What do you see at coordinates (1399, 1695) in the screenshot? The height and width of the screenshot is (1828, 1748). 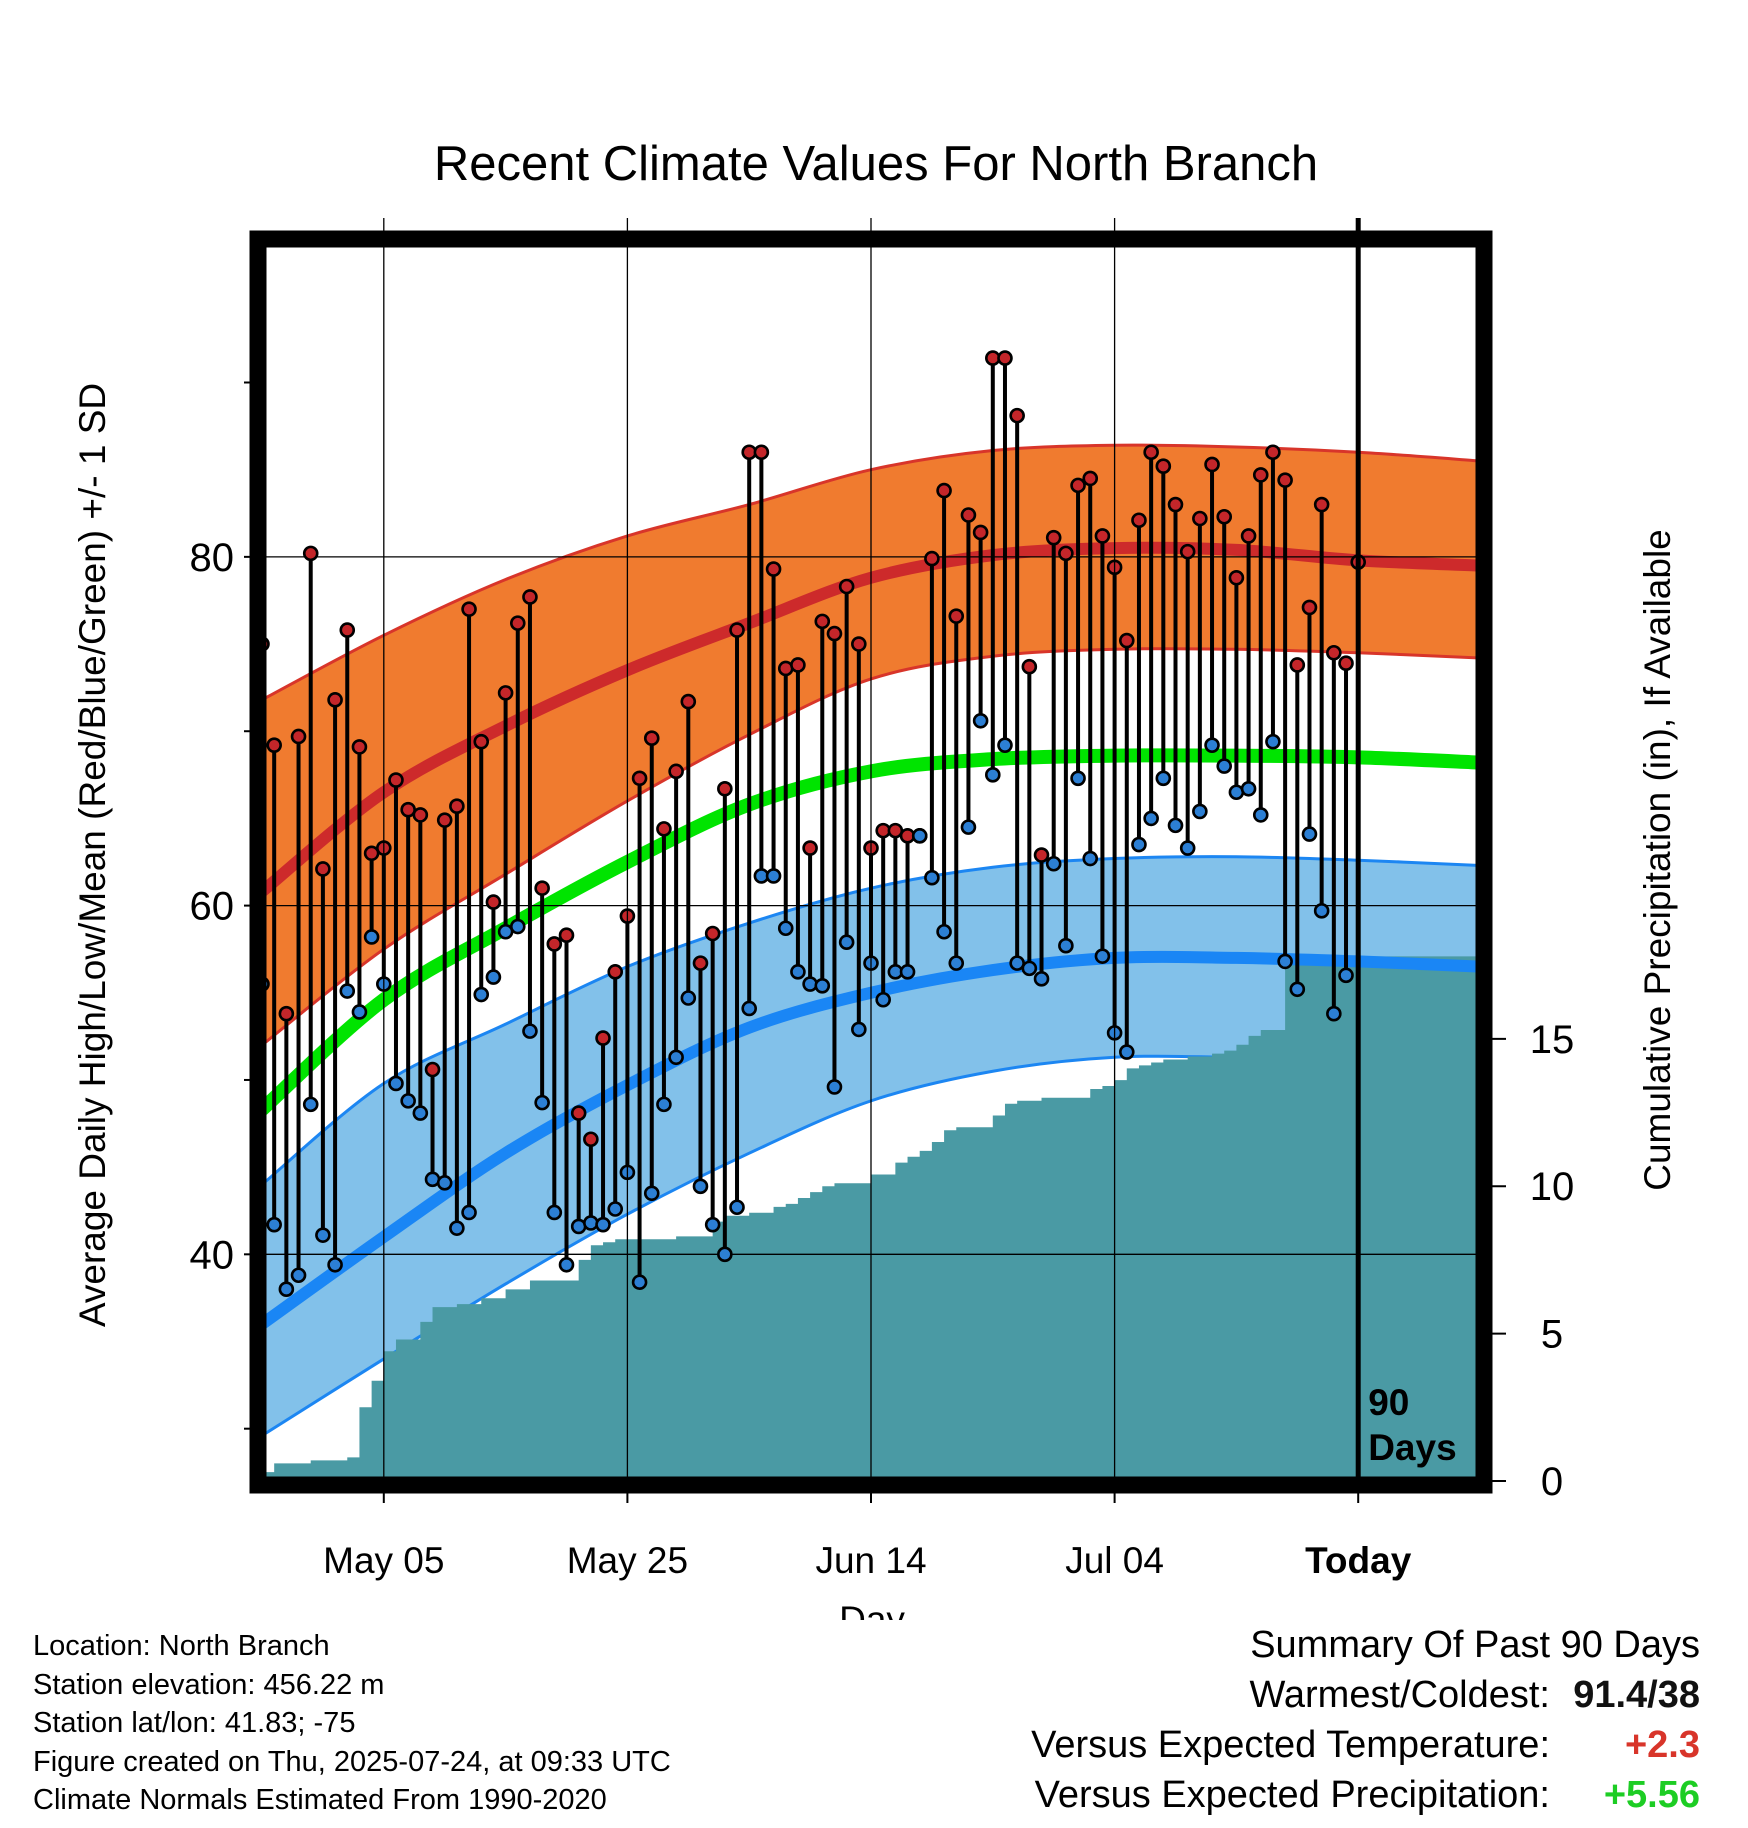 I see `warmest-coldest-label: Warmest/Coldest:` at bounding box center [1399, 1695].